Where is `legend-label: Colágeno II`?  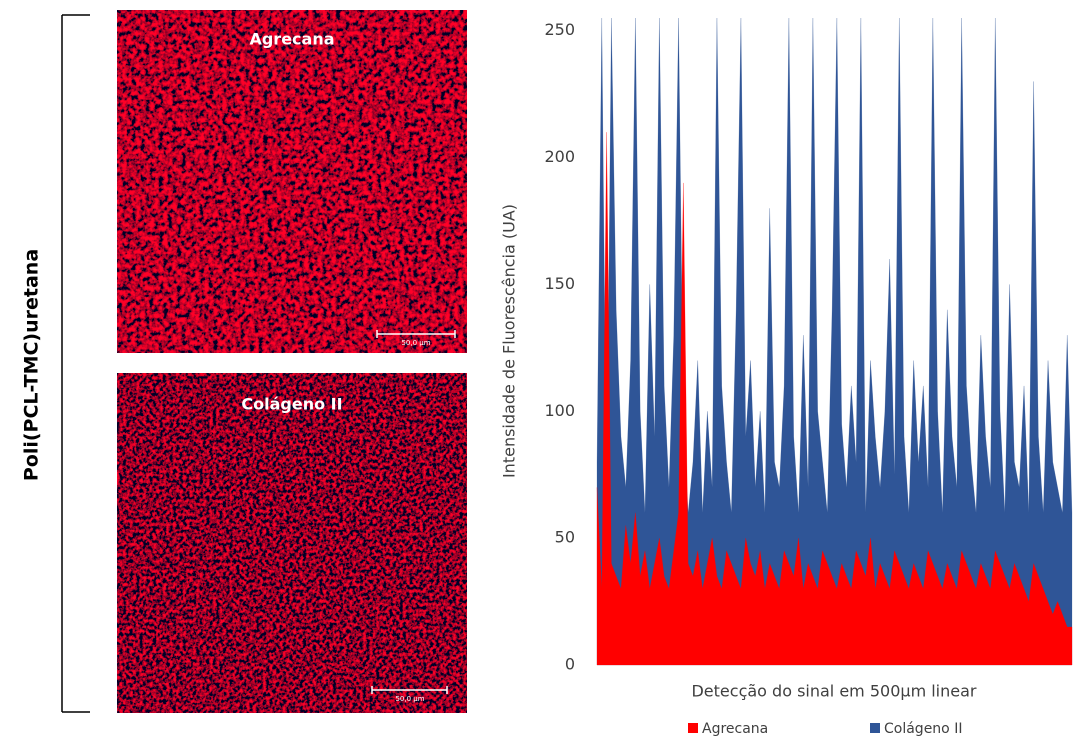
legend-label: Colágeno II is located at coordinates (923, 729).